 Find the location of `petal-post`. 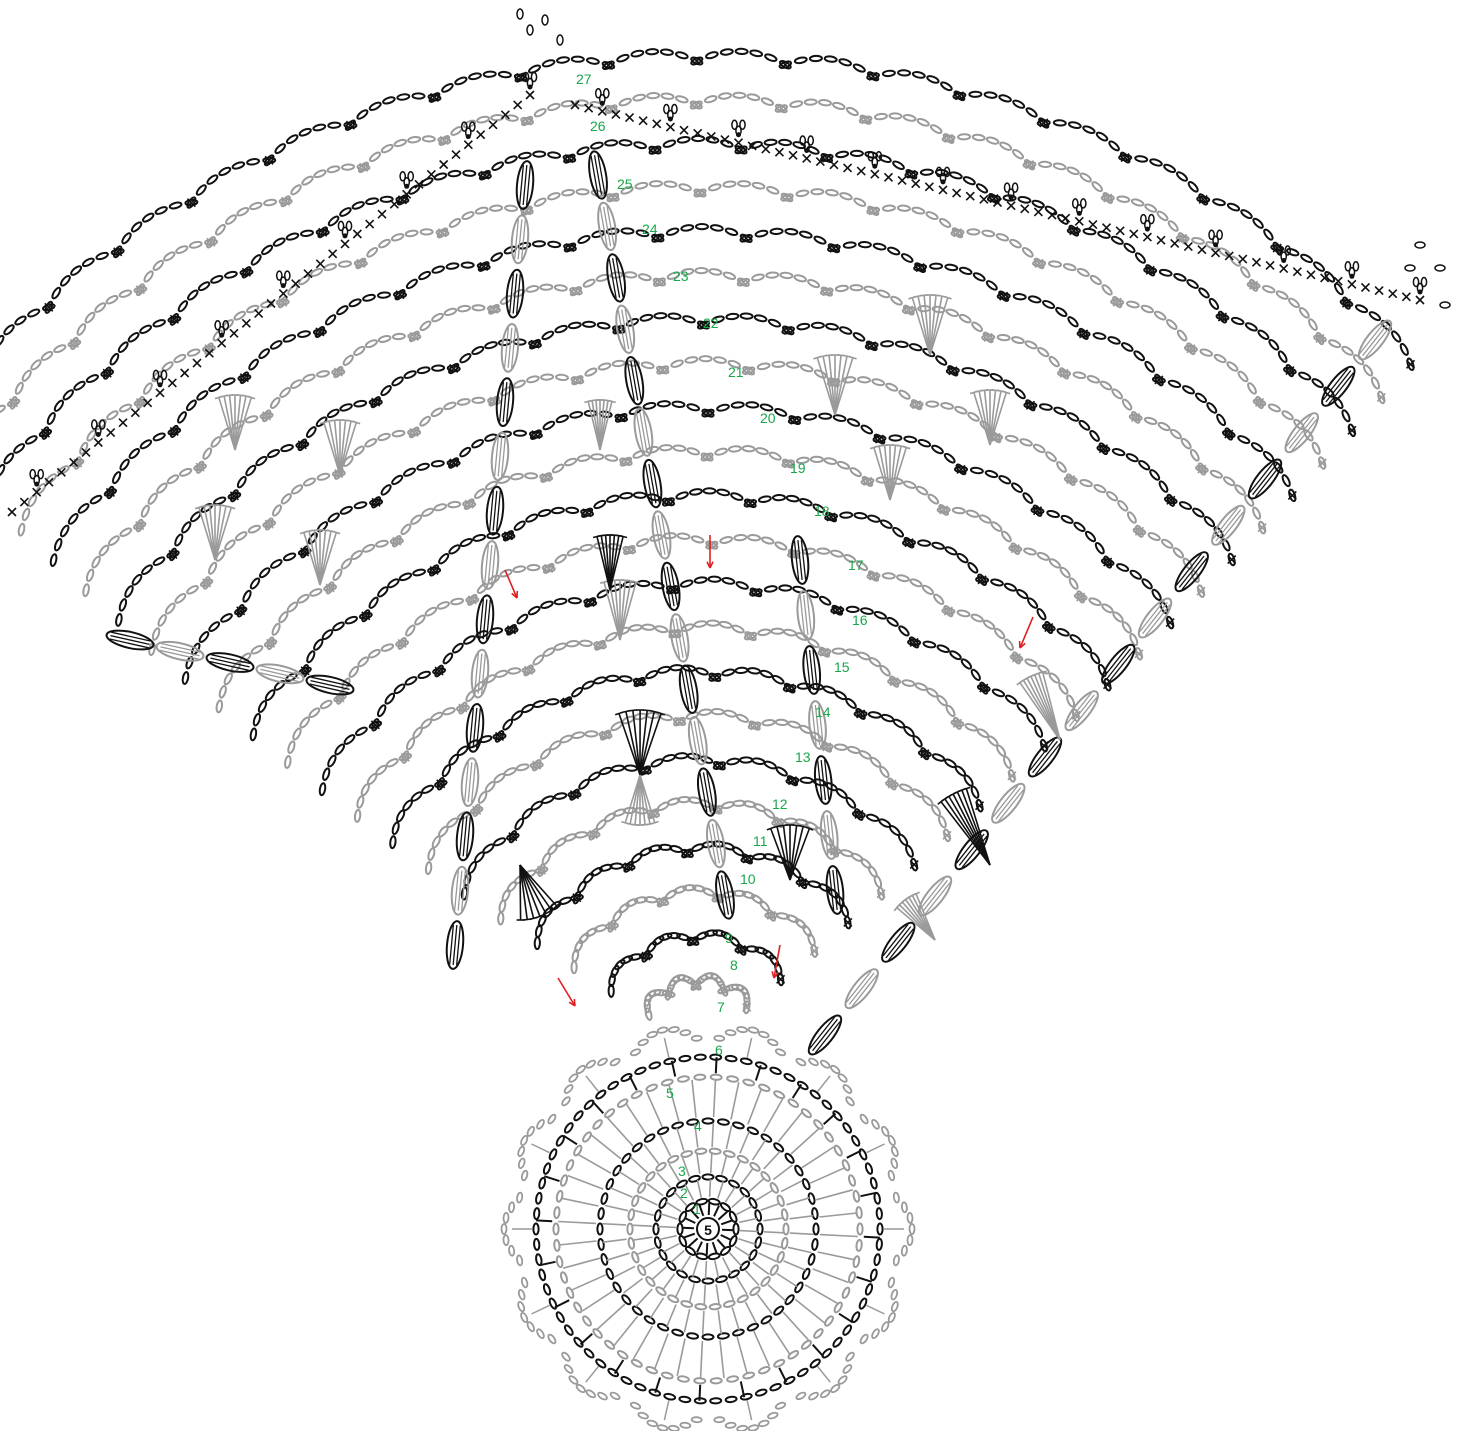

petal-post is located at coordinates (592, 1375).